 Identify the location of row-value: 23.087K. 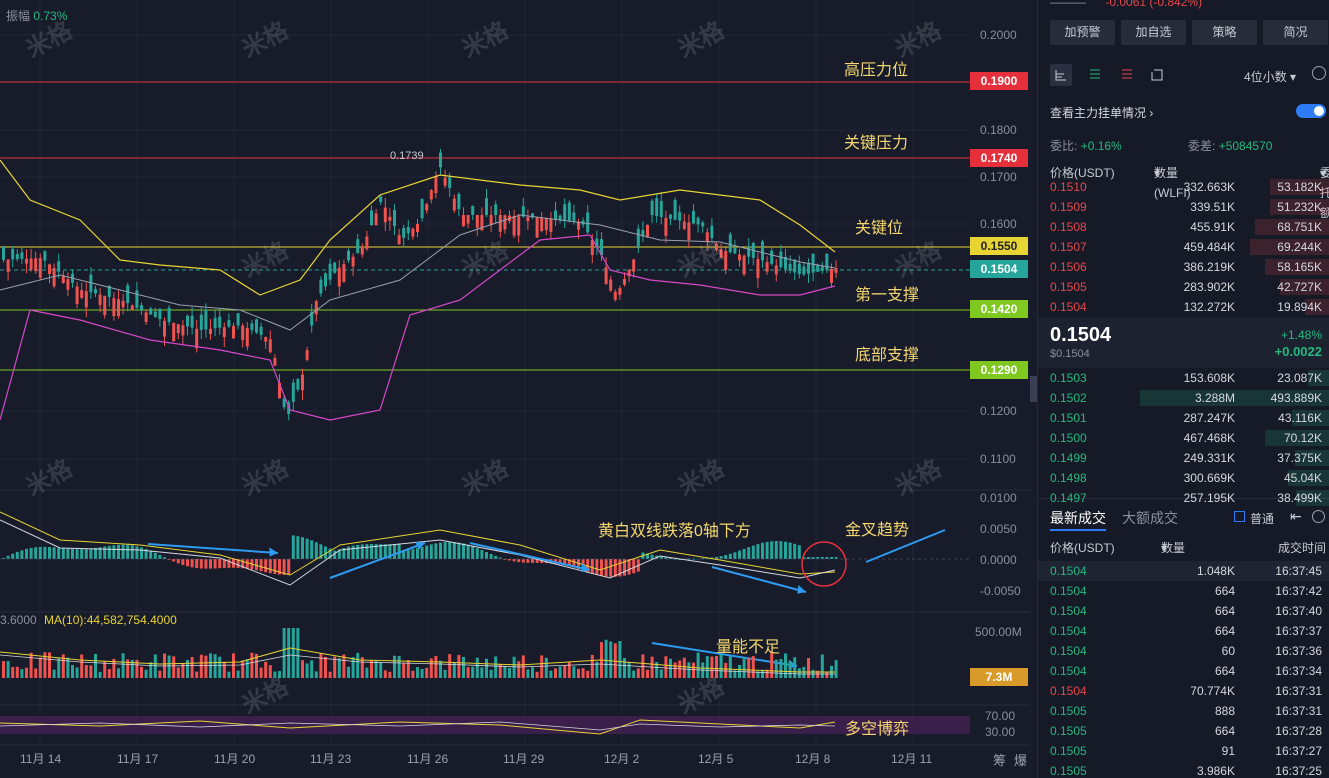
(1299, 378).